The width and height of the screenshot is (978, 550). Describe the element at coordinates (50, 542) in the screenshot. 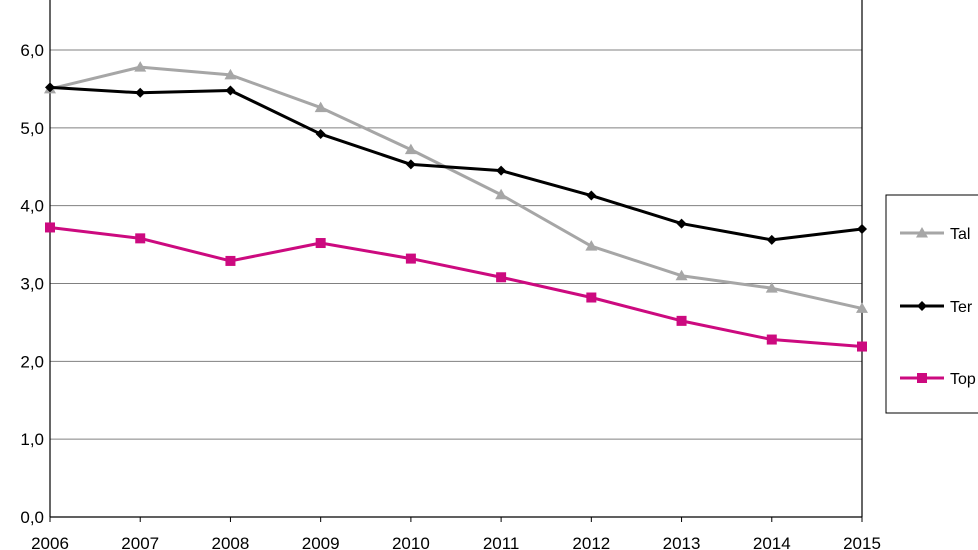

I see `x-tick-label: 2006` at that location.